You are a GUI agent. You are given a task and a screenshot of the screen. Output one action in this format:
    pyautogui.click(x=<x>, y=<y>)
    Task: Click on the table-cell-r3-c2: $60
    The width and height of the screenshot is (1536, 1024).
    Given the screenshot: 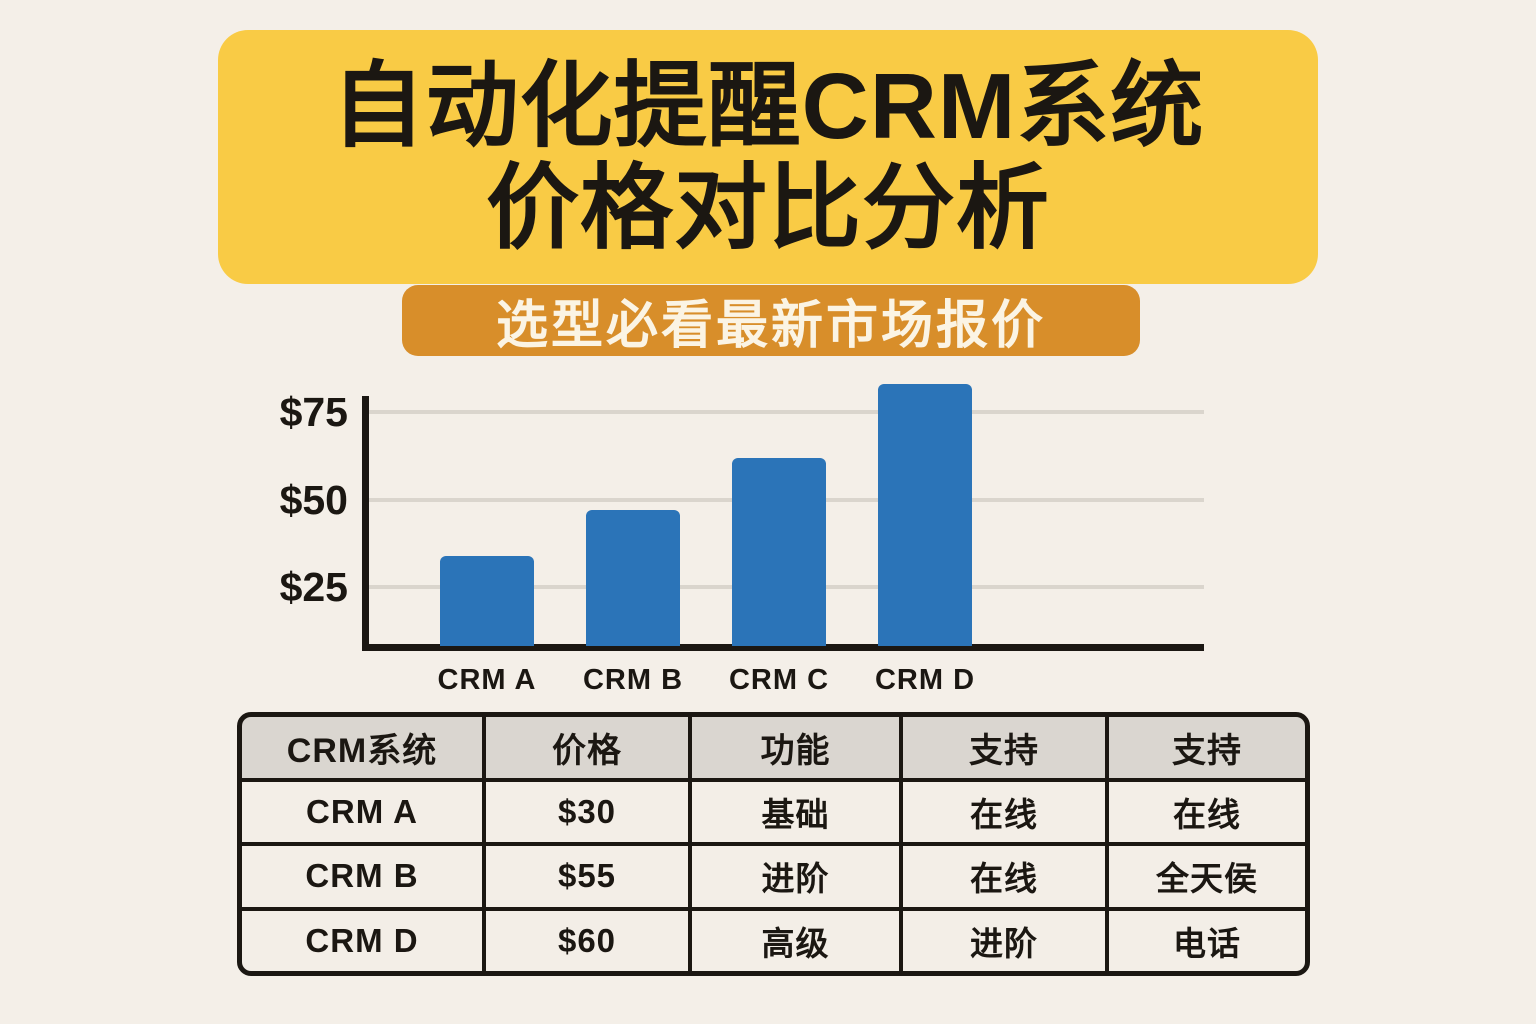 What is the action you would take?
    pyautogui.click(x=587, y=940)
    